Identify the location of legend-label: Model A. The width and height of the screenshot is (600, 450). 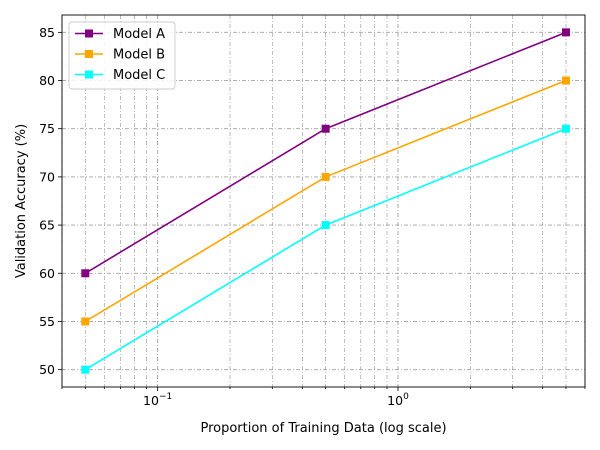
(139, 34).